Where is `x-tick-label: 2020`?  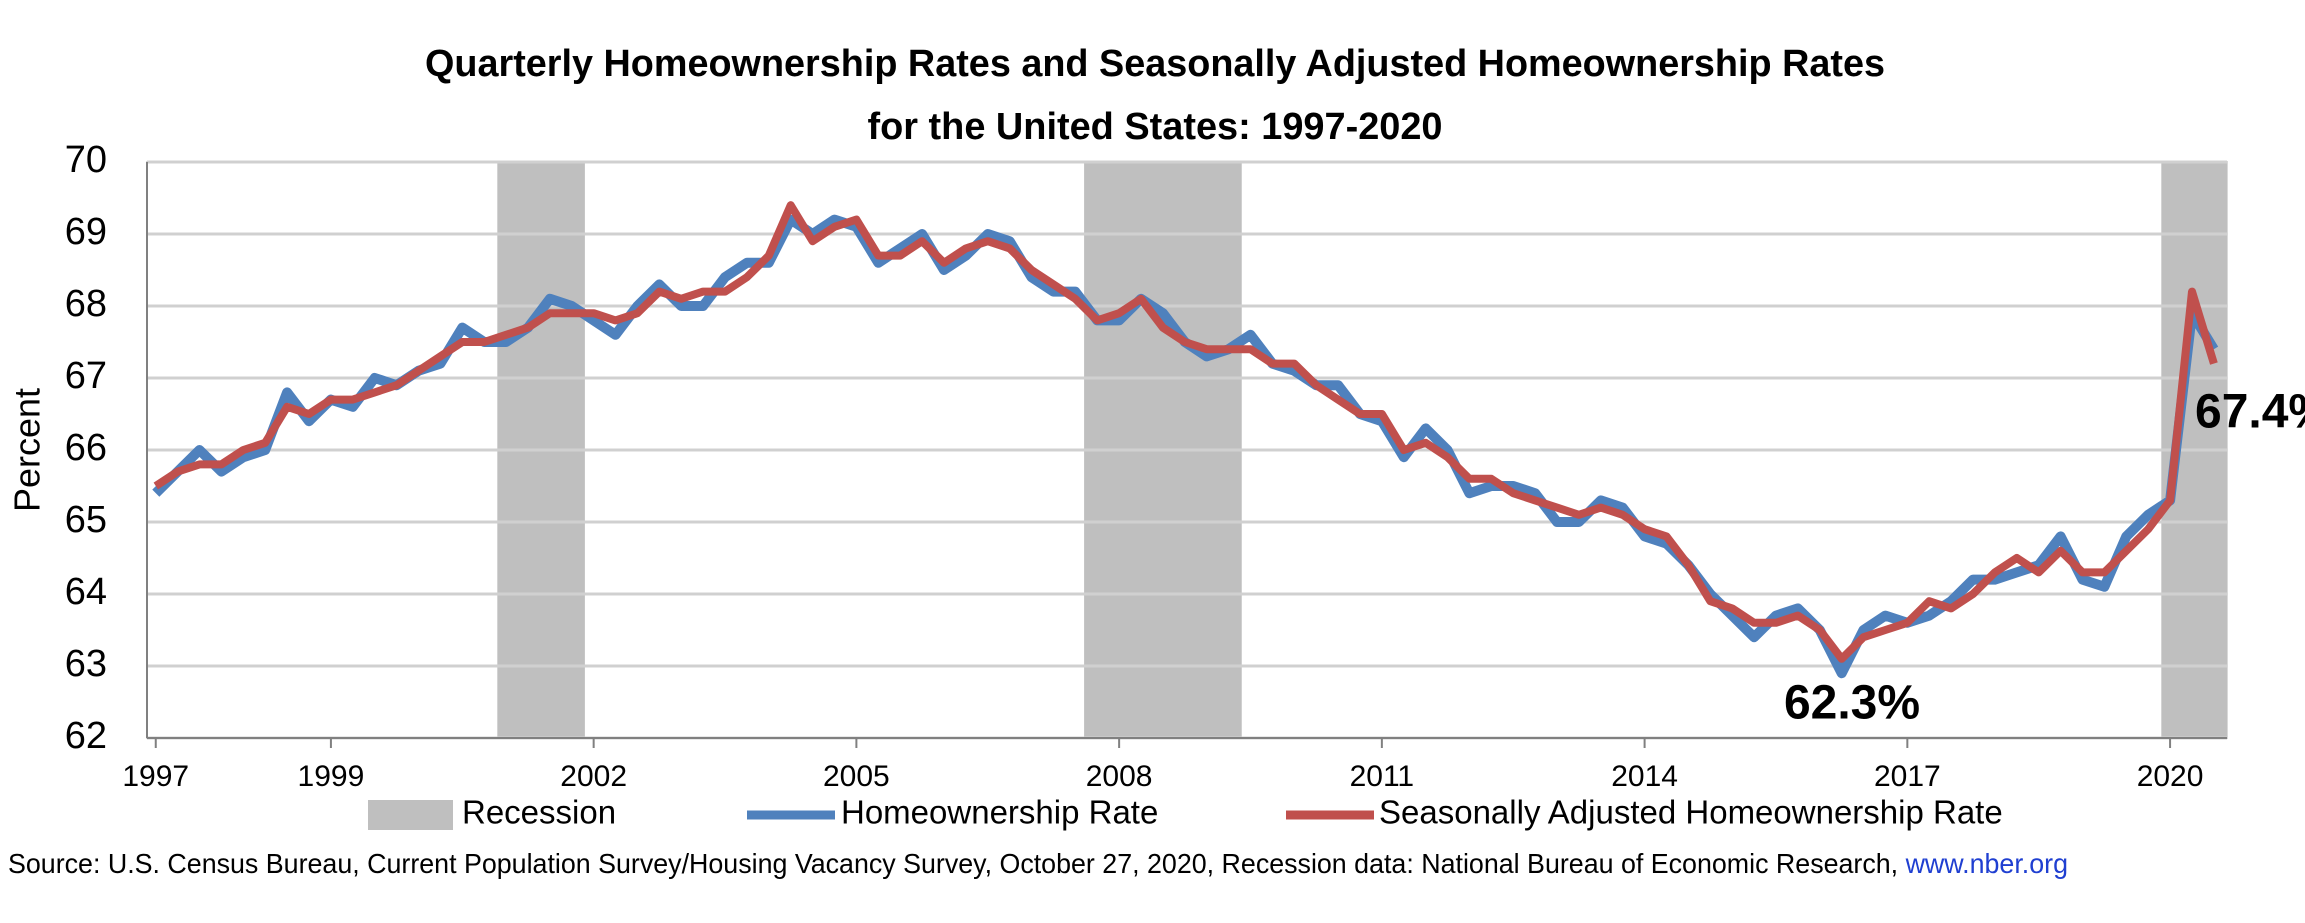 x-tick-label: 2020 is located at coordinates (2170, 776).